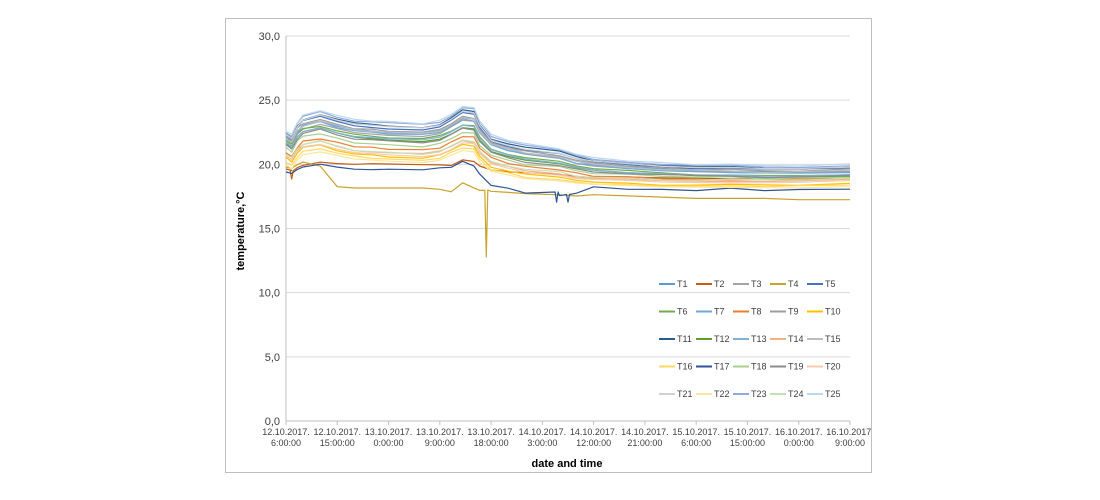  What do you see at coordinates (833, 367) in the screenshot?
I see `legend-label-t20: T20` at bounding box center [833, 367].